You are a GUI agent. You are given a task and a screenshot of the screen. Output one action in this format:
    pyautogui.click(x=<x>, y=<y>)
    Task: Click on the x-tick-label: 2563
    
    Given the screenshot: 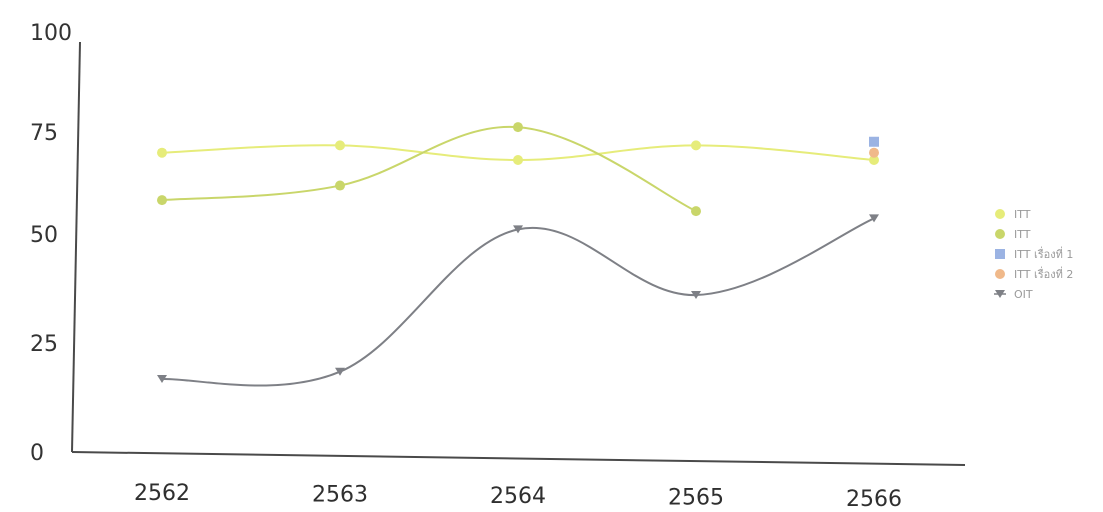 What is the action you would take?
    pyautogui.click(x=340, y=495)
    